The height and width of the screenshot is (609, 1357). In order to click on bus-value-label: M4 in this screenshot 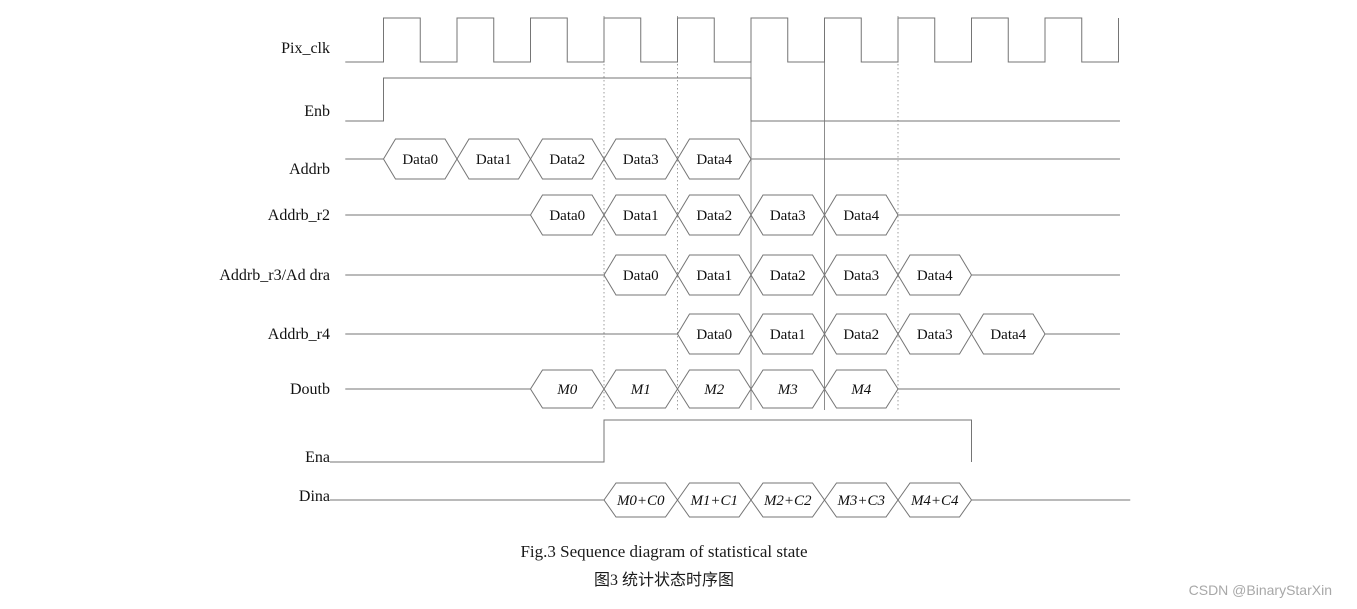, I will do `click(860, 390)`.